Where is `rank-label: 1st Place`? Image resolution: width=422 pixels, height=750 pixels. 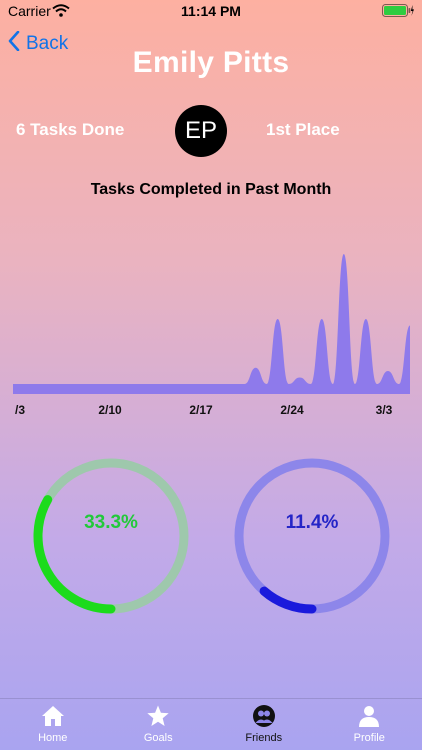
rank-label: 1st Place is located at coordinates (303, 129).